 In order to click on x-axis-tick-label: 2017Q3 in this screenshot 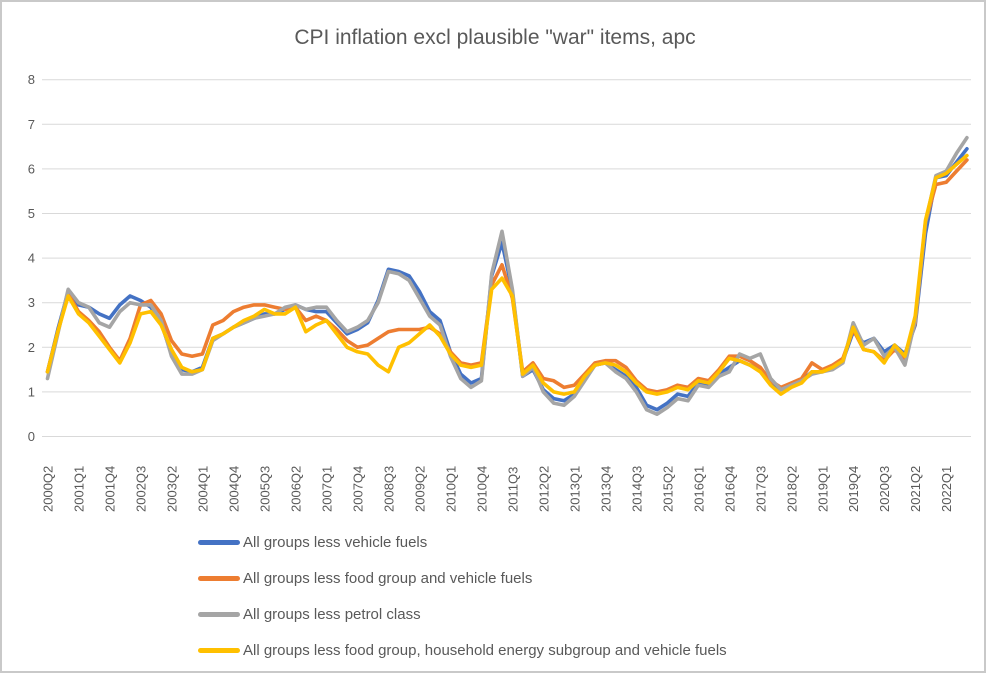, I will do `click(760, 489)`.